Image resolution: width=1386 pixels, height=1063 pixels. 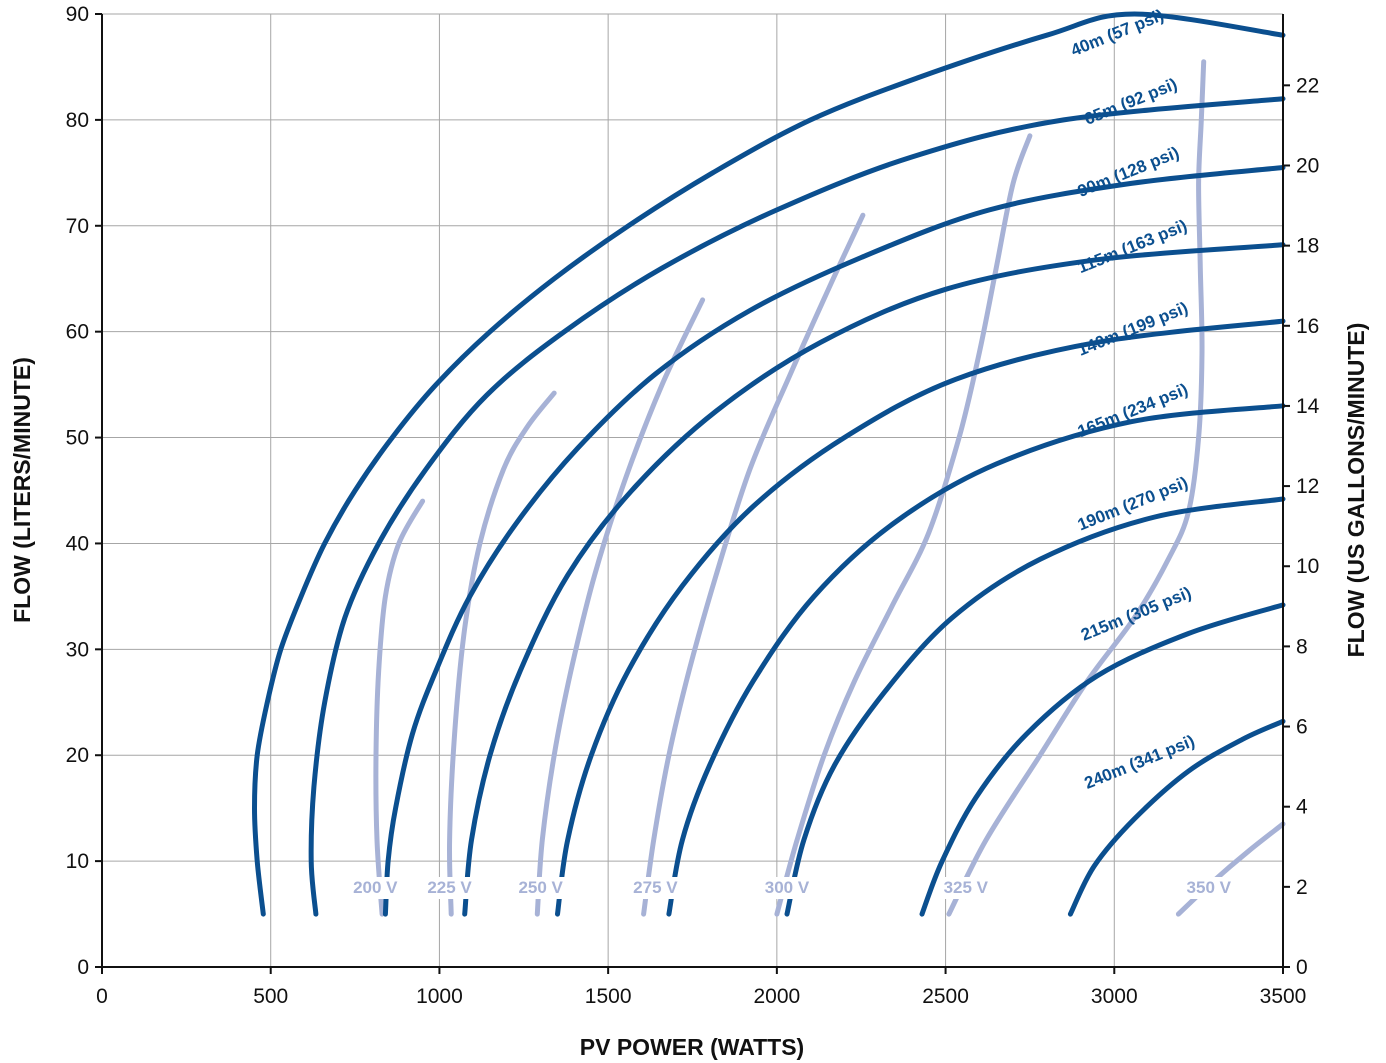 What do you see at coordinates (1132, 246) in the screenshot?
I see `head-label-3: 115m (163 psi)` at bounding box center [1132, 246].